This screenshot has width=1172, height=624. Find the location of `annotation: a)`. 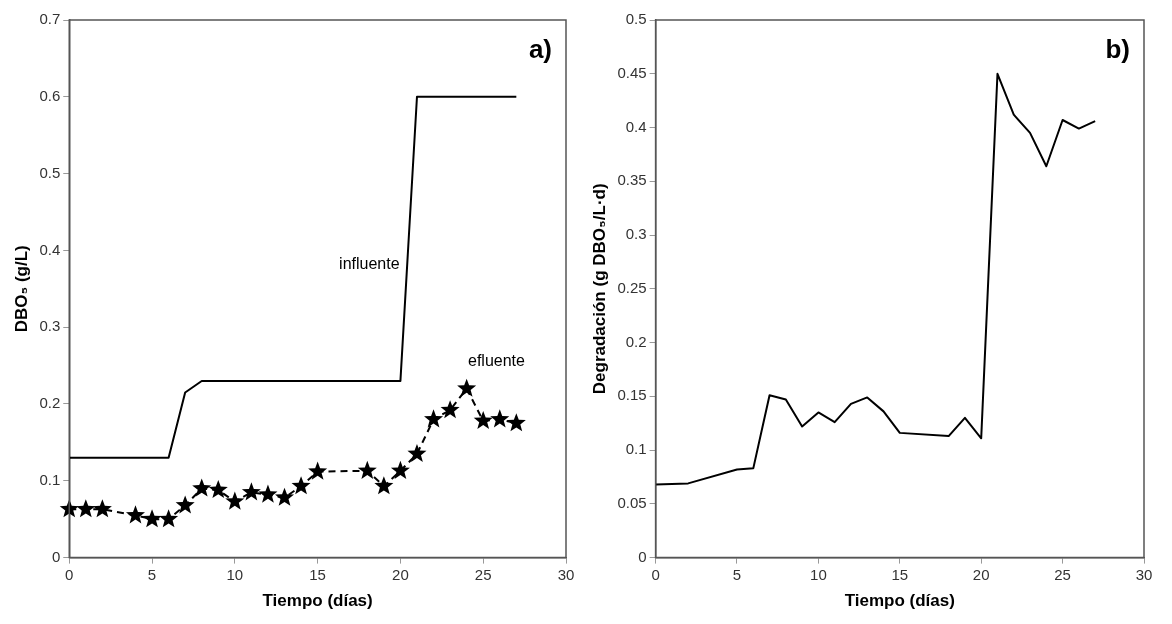

annotation: a) is located at coordinates (540, 49).